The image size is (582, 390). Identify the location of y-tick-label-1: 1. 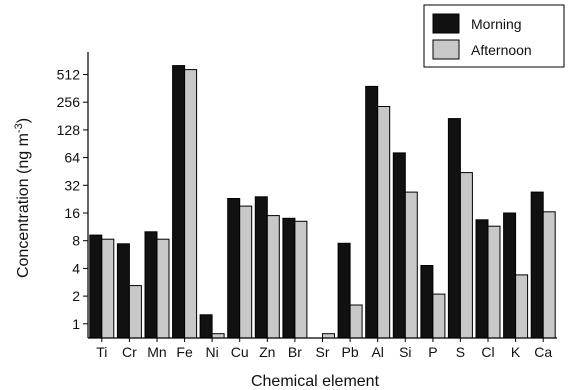
(76, 324).